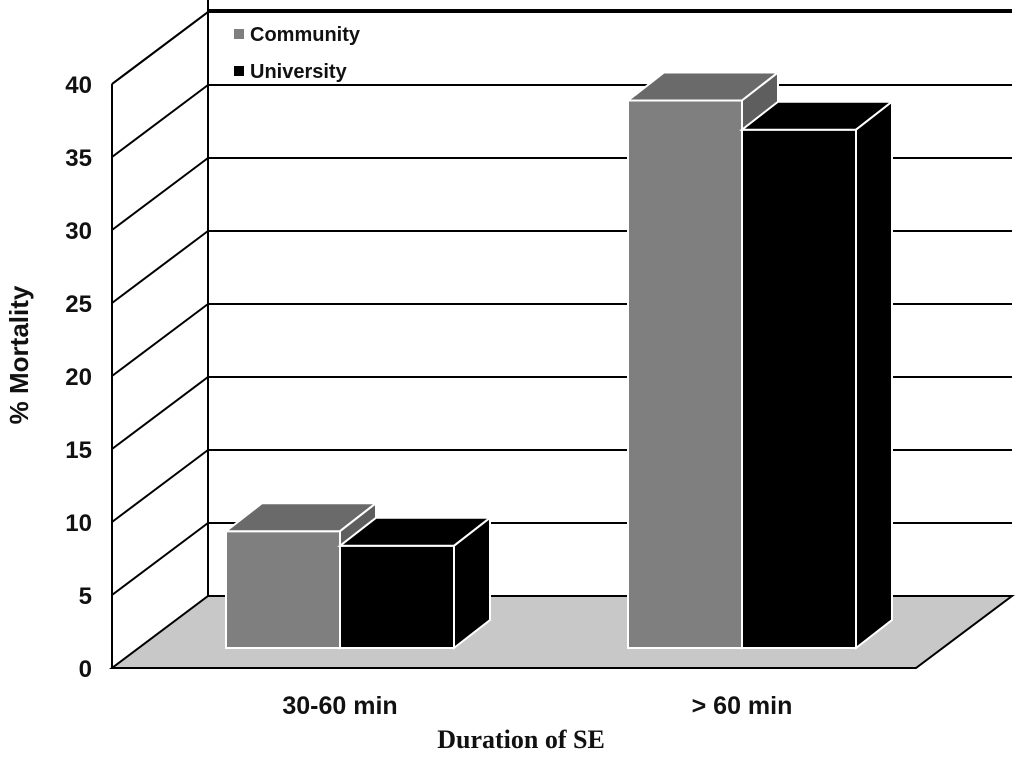 This screenshot has width=1024, height=763. Describe the element at coordinates (19, 354) in the screenshot. I see `y-axis-label: % Mortality` at that location.